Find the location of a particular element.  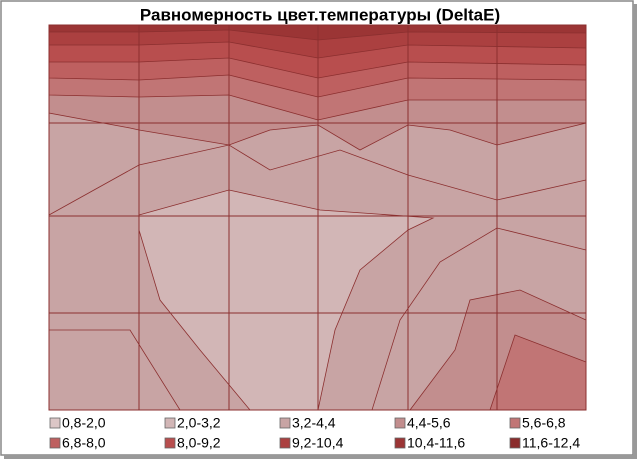

legend-label: 8,0-9,2 is located at coordinates (199, 443).